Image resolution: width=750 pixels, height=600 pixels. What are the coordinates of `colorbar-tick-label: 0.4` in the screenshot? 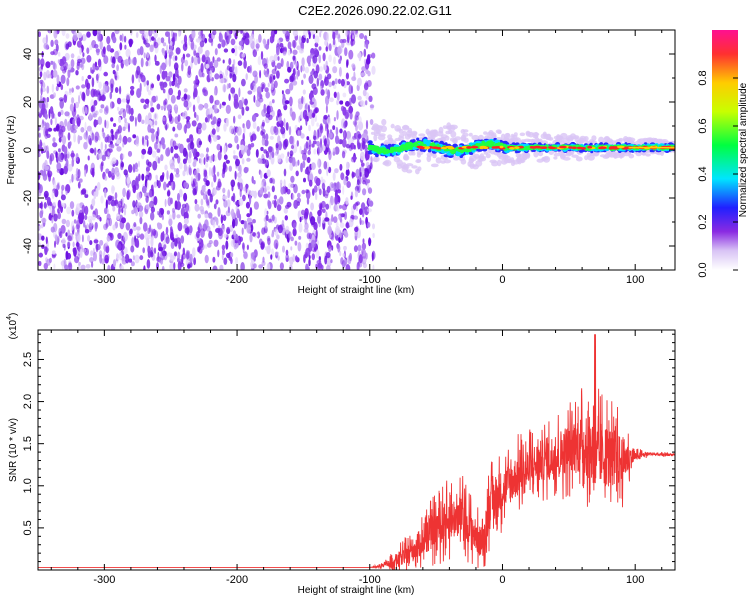 It's located at (703, 173).